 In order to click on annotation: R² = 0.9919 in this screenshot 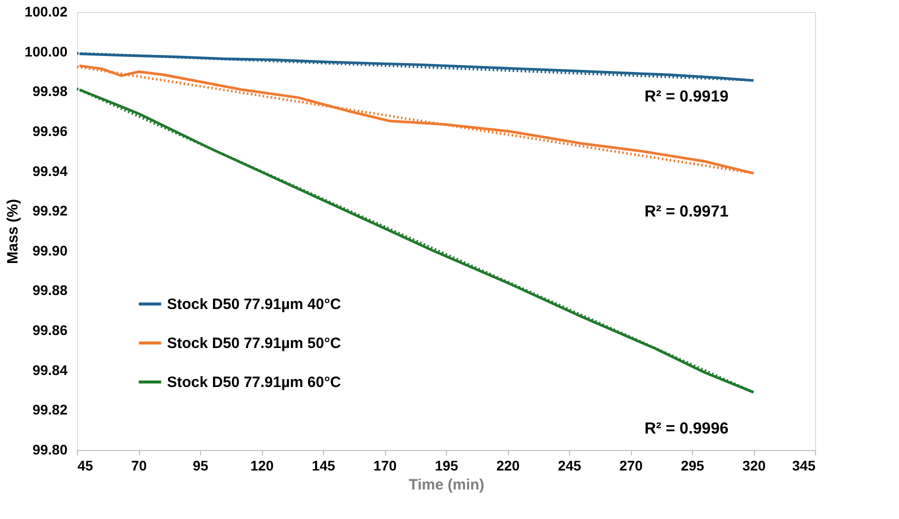, I will do `click(686, 97)`.